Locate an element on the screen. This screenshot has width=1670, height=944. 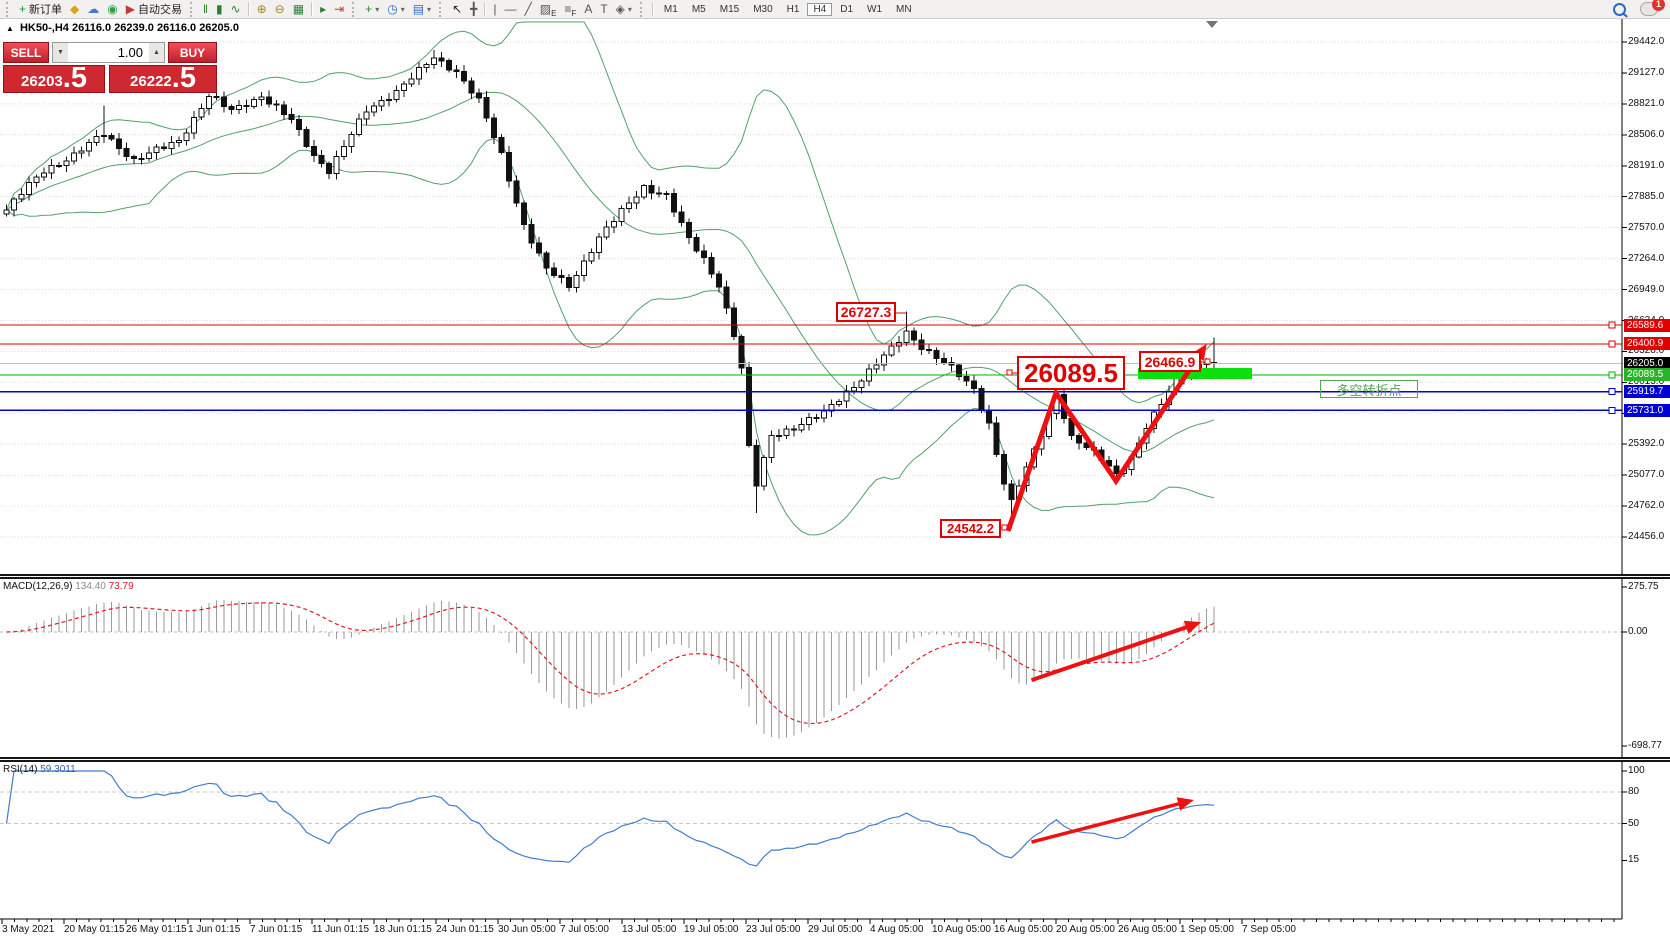
timeframe-h4: H4 is located at coordinates (820, 9).